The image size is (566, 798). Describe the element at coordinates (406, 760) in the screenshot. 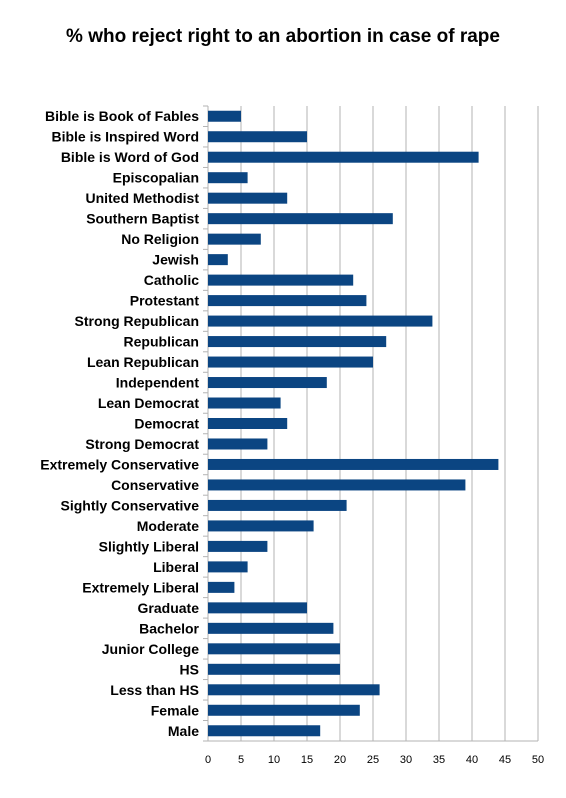

I see `x-tick-label-6: 30` at that location.